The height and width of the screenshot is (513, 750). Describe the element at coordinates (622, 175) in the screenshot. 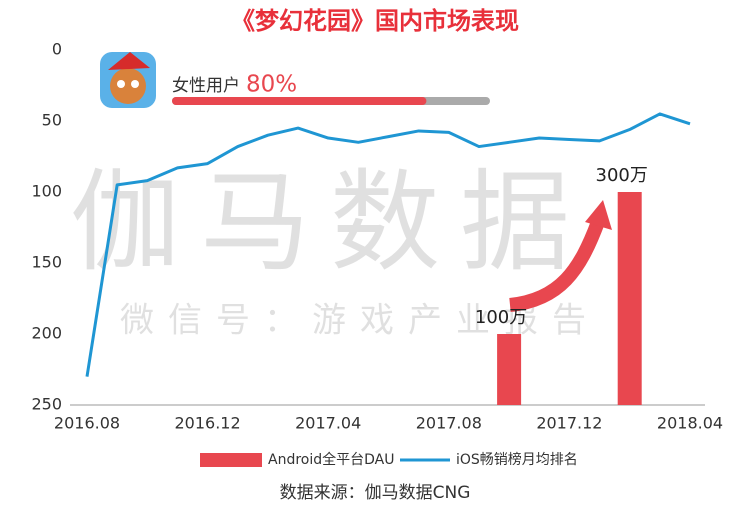

I see `data-label: 300万` at that location.